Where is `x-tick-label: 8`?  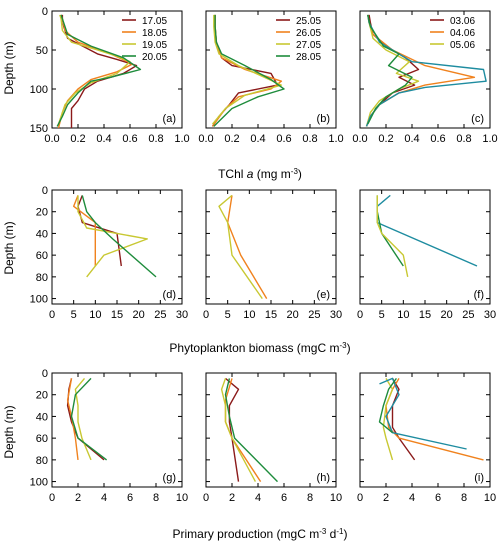
x-tick-label: 8 is located at coordinates (464, 498).